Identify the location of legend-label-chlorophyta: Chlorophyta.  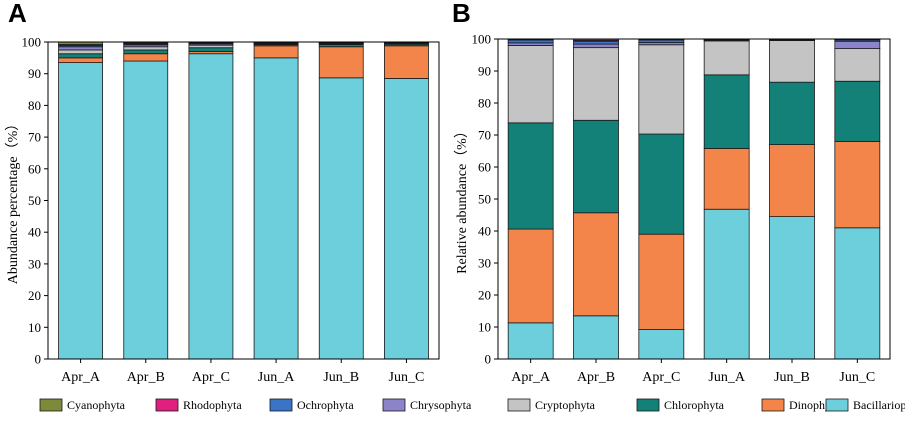
(694, 405).